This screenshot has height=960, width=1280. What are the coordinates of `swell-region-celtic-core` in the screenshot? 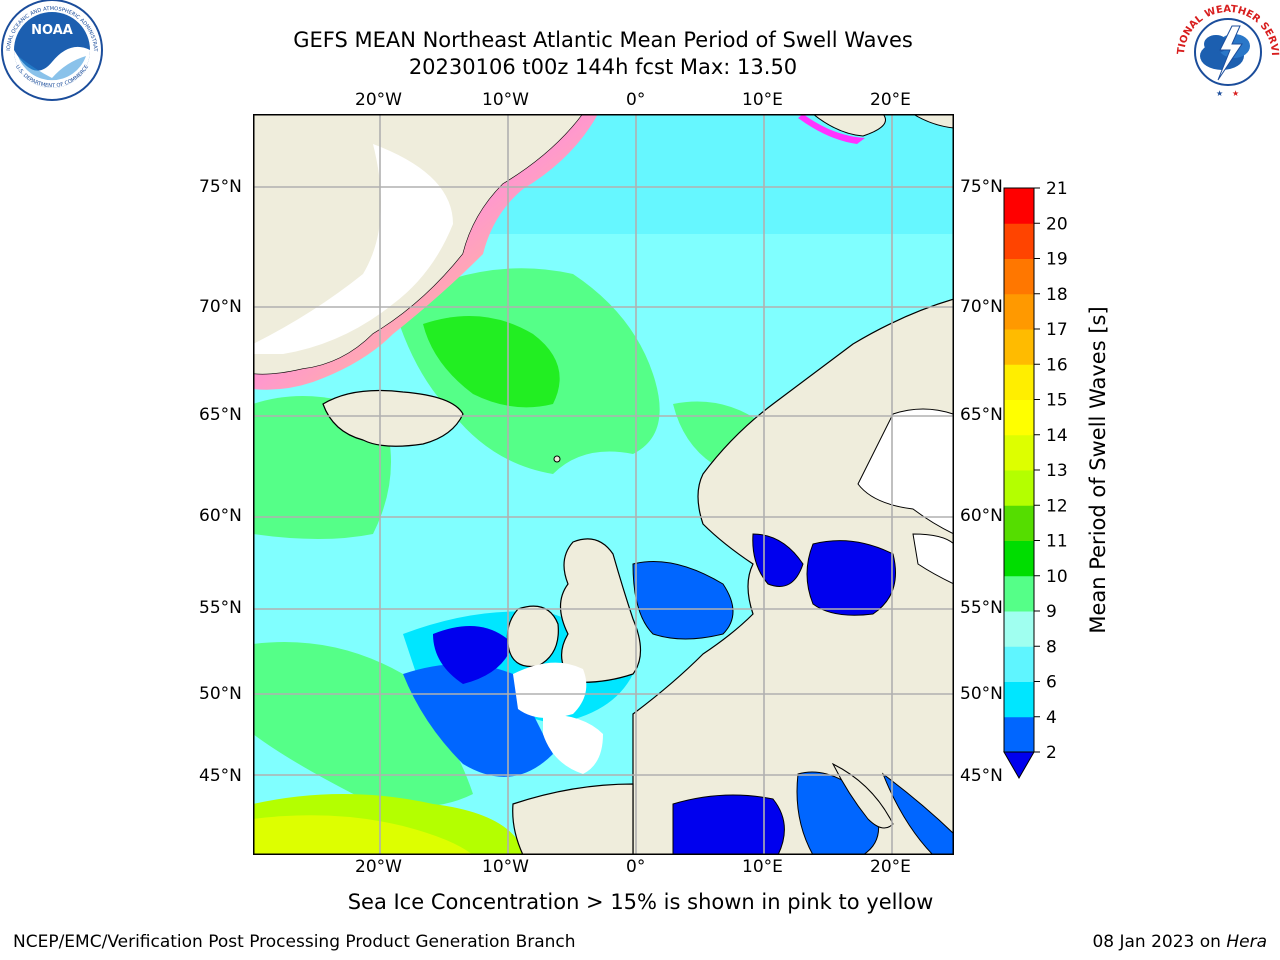 It's located at (473, 655).